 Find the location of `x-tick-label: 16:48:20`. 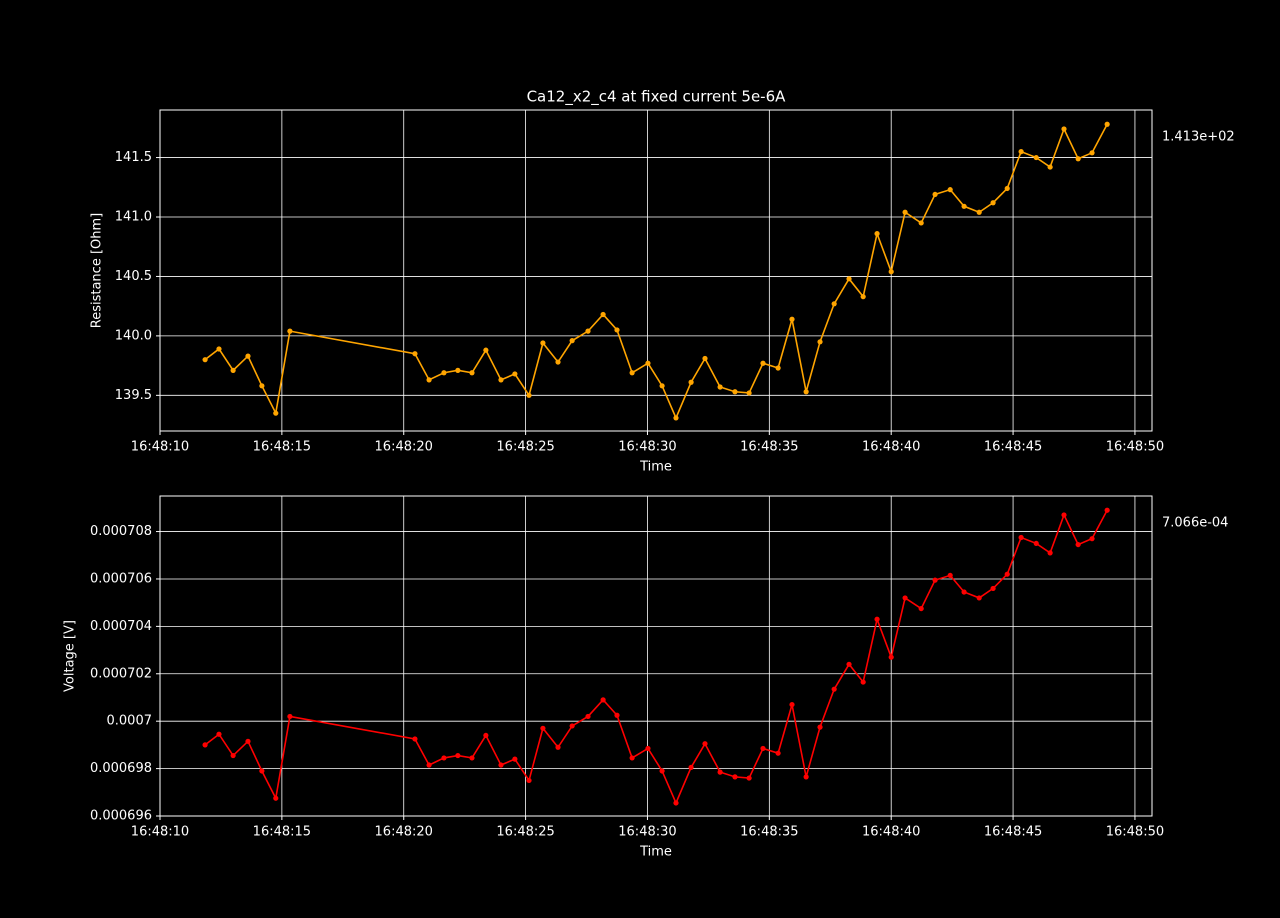

x-tick-label: 16:48:20 is located at coordinates (404, 832).